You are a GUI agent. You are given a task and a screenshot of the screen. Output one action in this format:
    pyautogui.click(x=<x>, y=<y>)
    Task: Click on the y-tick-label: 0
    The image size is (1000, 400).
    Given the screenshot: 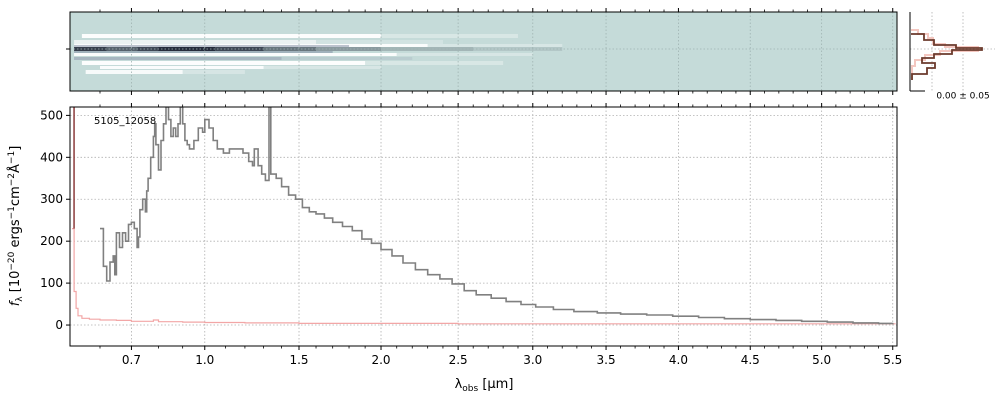 What is the action you would take?
    pyautogui.click(x=59, y=325)
    